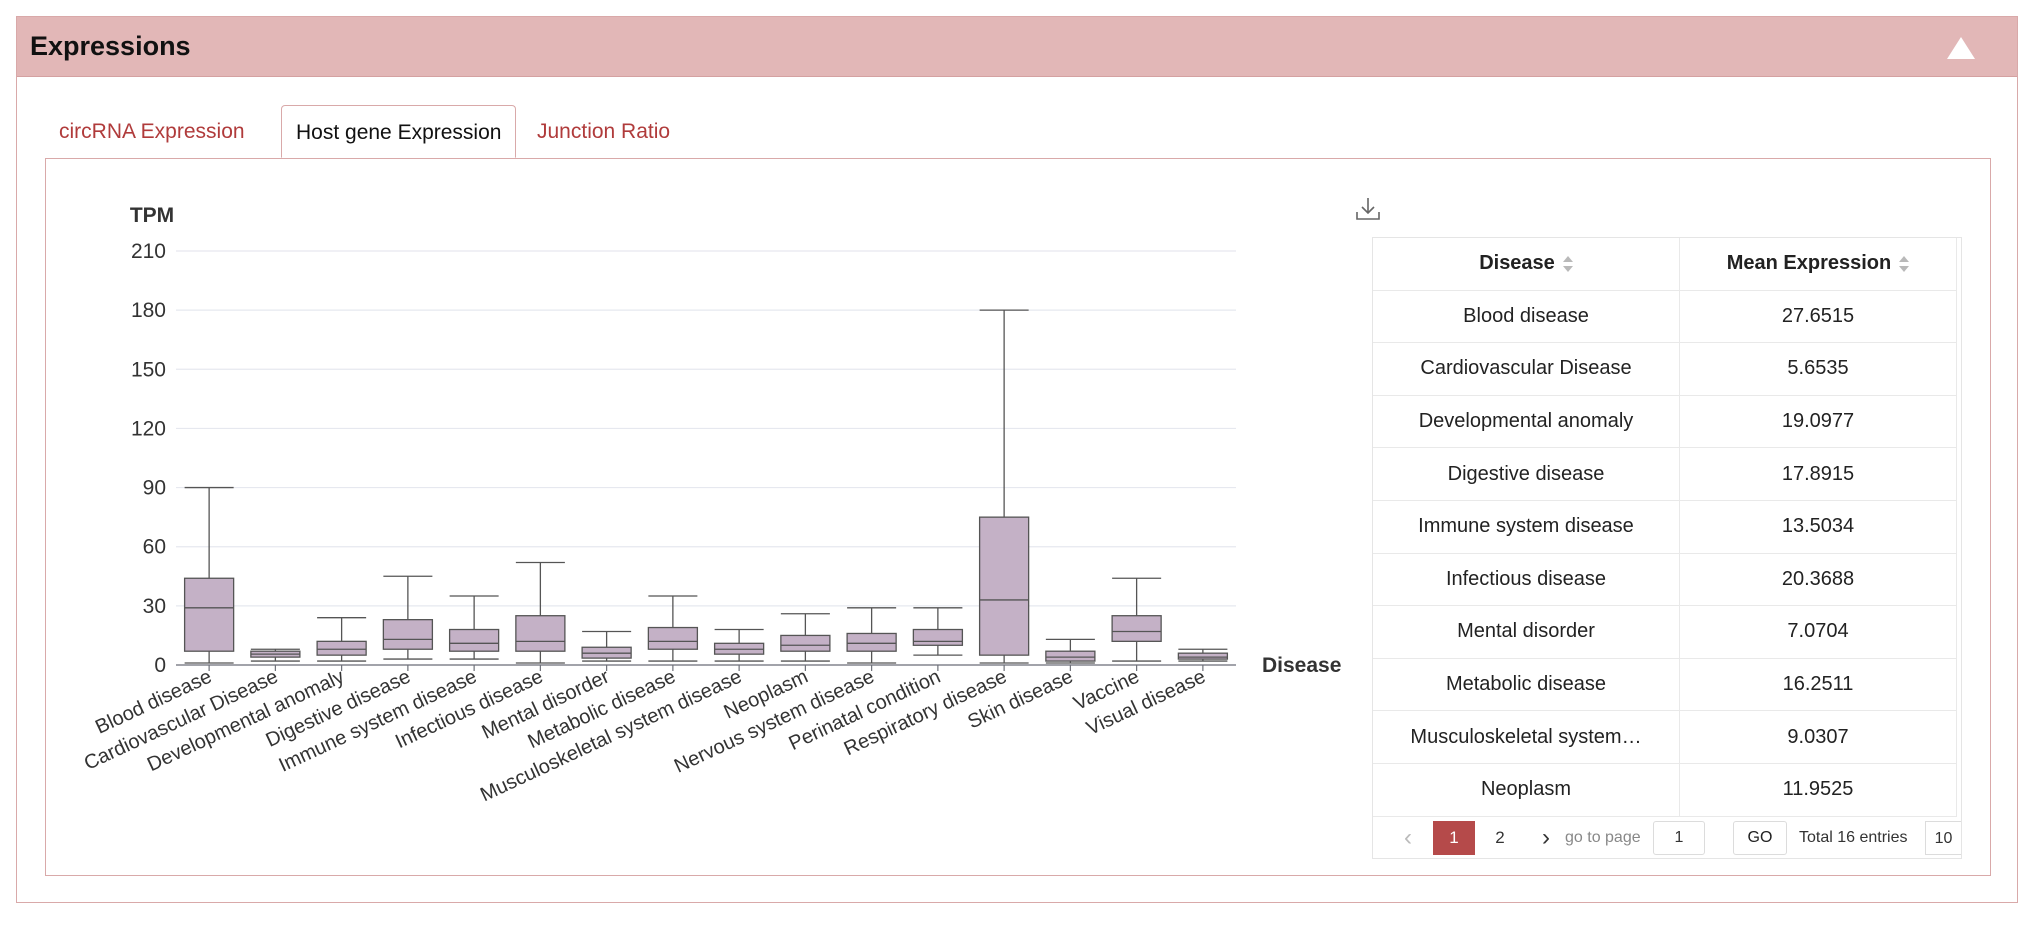  Describe the element at coordinates (398, 131) in the screenshot. I see `tab-host-gene-expression: Host gene Expression` at that location.